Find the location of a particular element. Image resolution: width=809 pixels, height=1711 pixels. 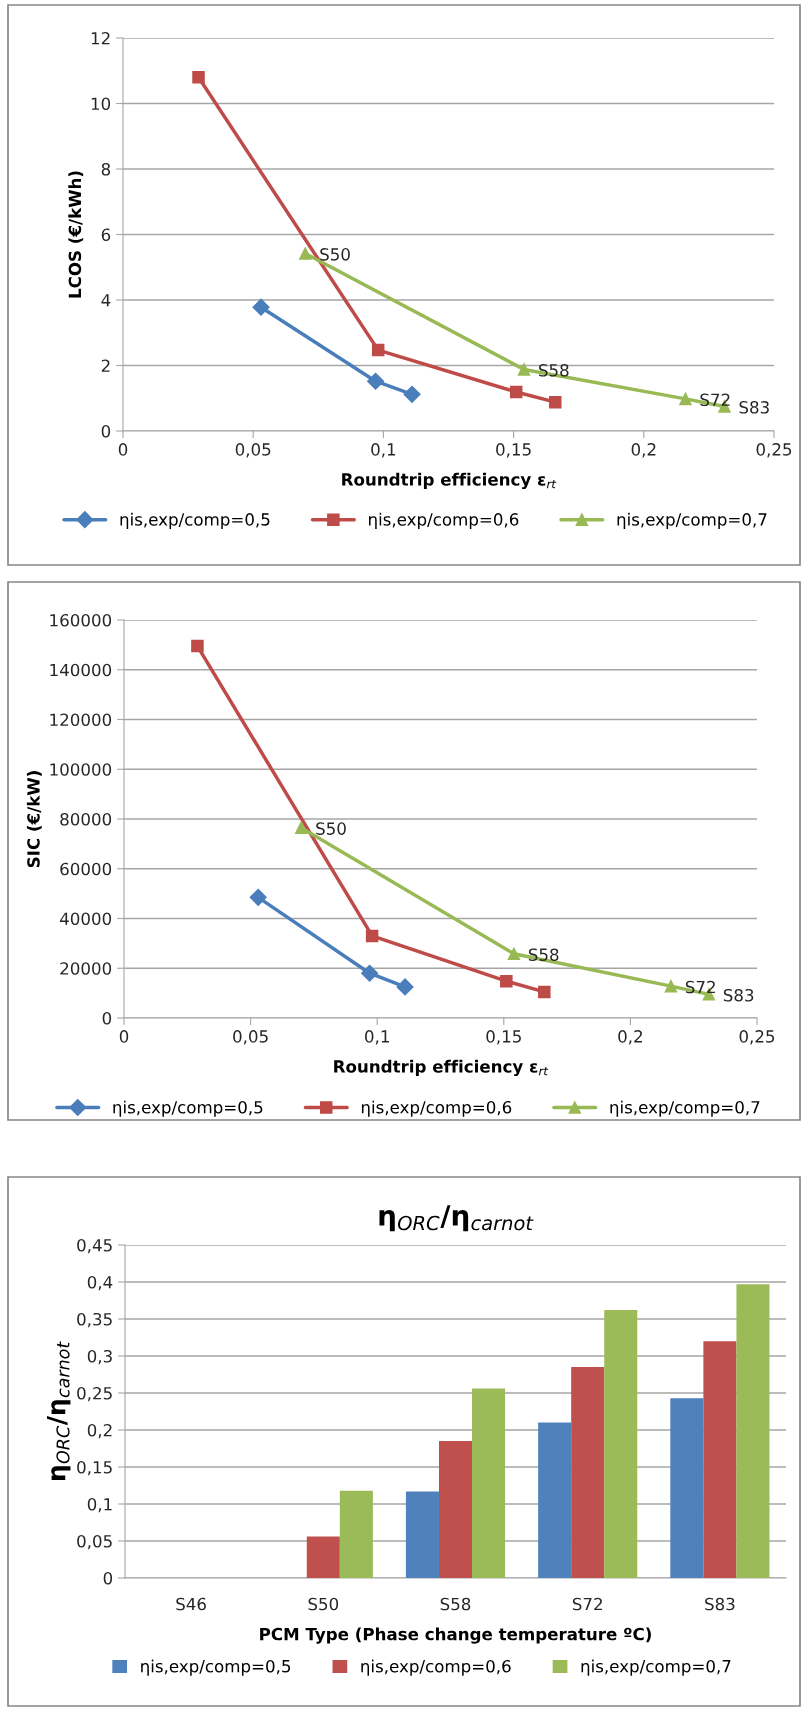

y-tick-label: 0,2 is located at coordinates (99, 1431).